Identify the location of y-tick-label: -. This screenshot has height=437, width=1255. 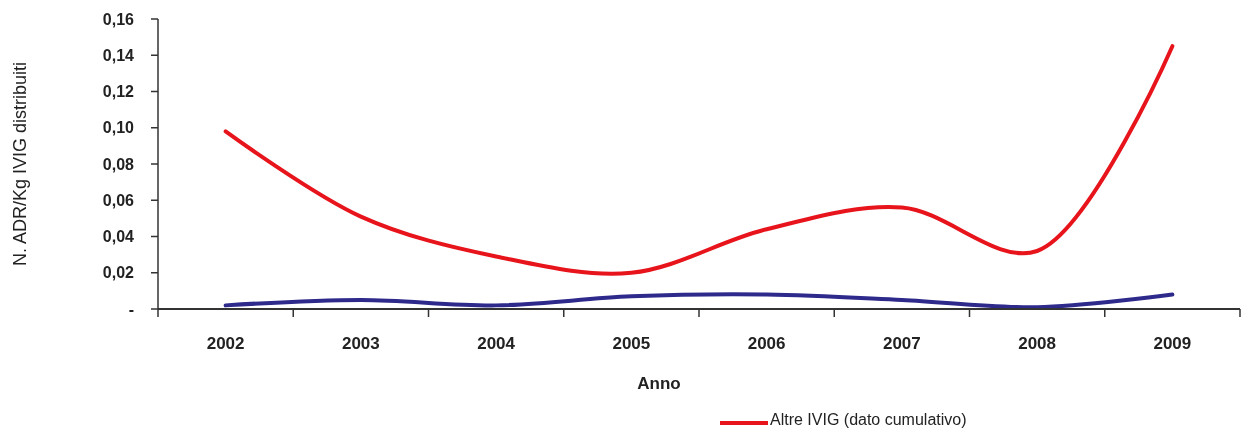
(131, 309).